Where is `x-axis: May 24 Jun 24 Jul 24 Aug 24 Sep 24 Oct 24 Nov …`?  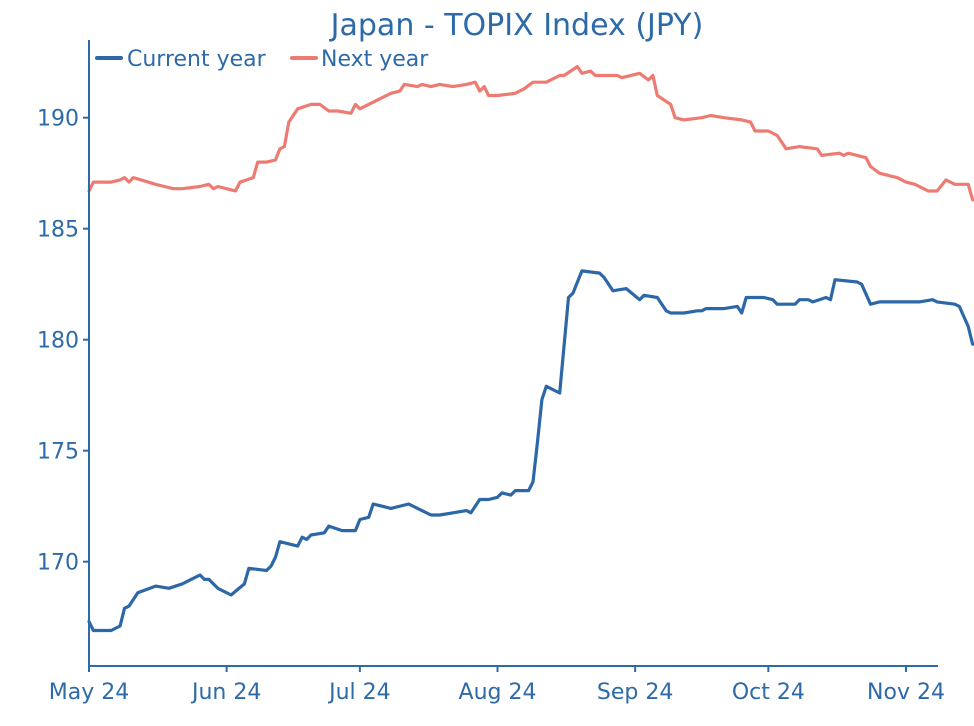 x-axis: May 24 Jun 24 Jul 24 Aug 24 Sep 24 Oct 24 Nov … is located at coordinates (497, 685).